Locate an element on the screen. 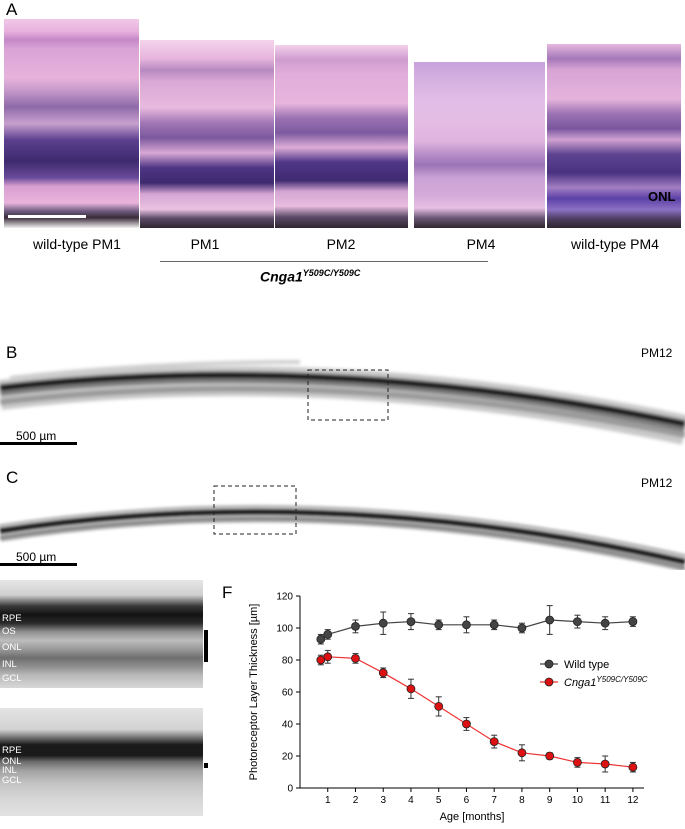 The height and width of the screenshot is (829, 685). series-wild-type is located at coordinates (477, 625).